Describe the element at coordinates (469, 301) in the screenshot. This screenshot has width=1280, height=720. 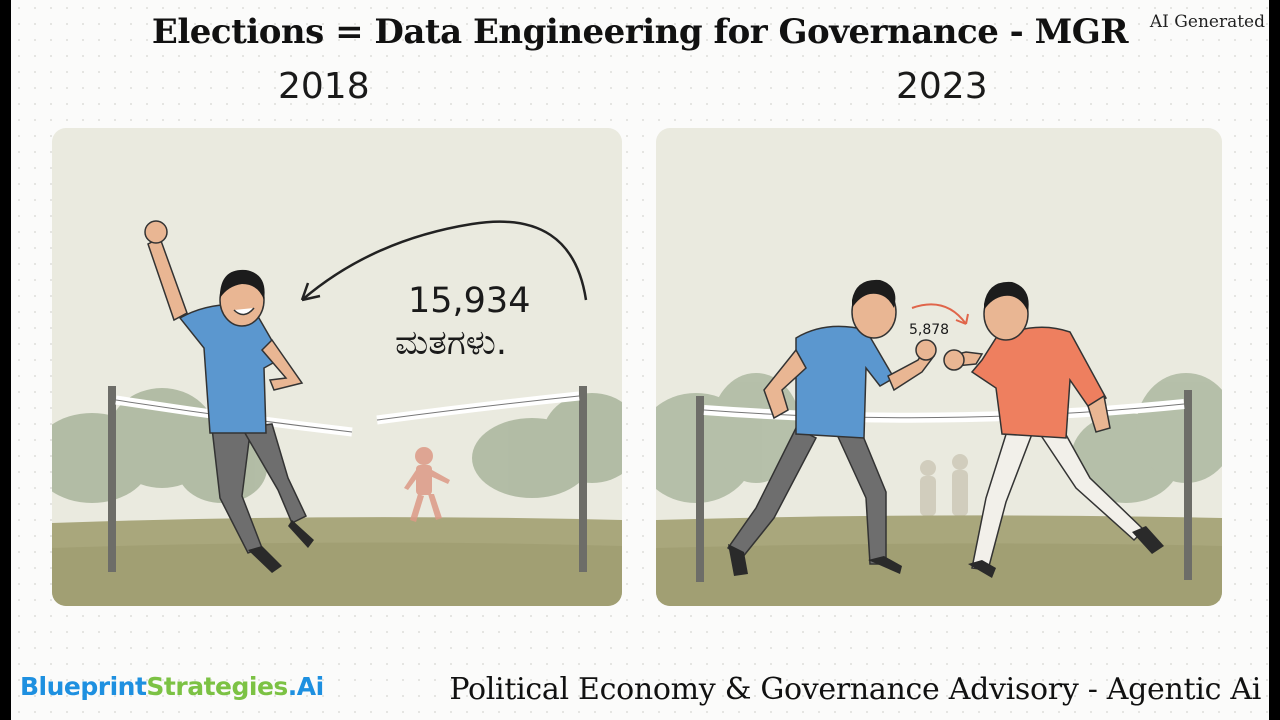
I see `margin-number-2018: 15,934` at that location.